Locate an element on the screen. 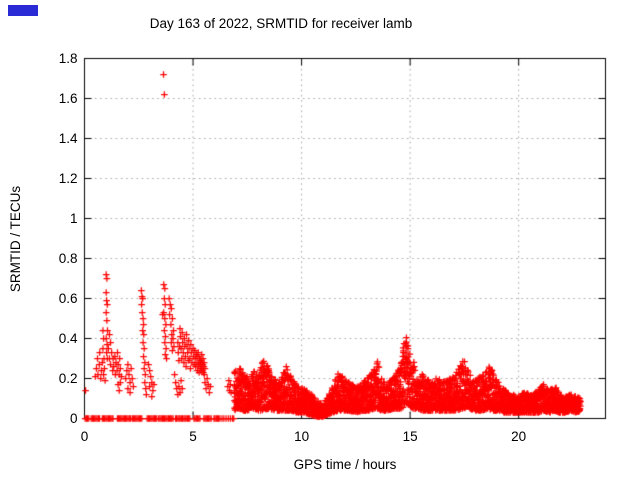 The height and width of the screenshot is (480, 640). y-tick-label: 0.6 is located at coordinates (68, 298).